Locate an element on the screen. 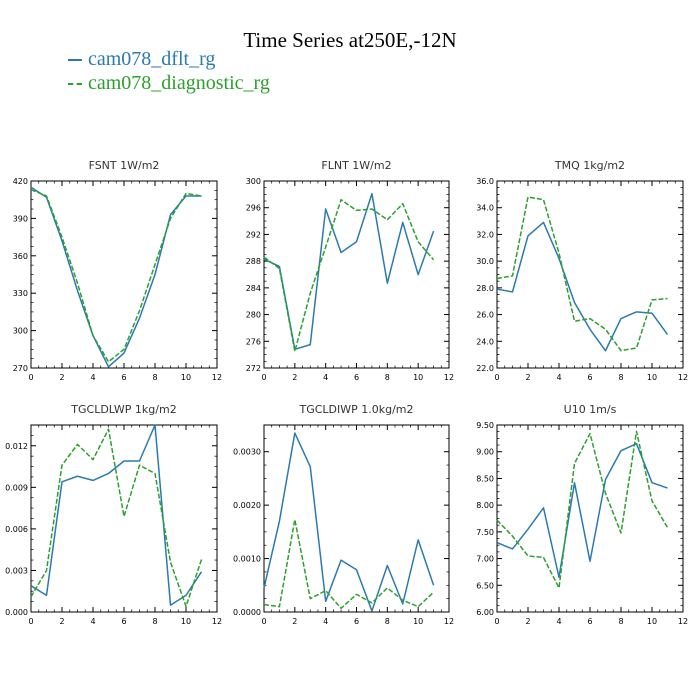 The image size is (700, 700). y-tick-label-5-5: 8.50 is located at coordinates (485, 478).